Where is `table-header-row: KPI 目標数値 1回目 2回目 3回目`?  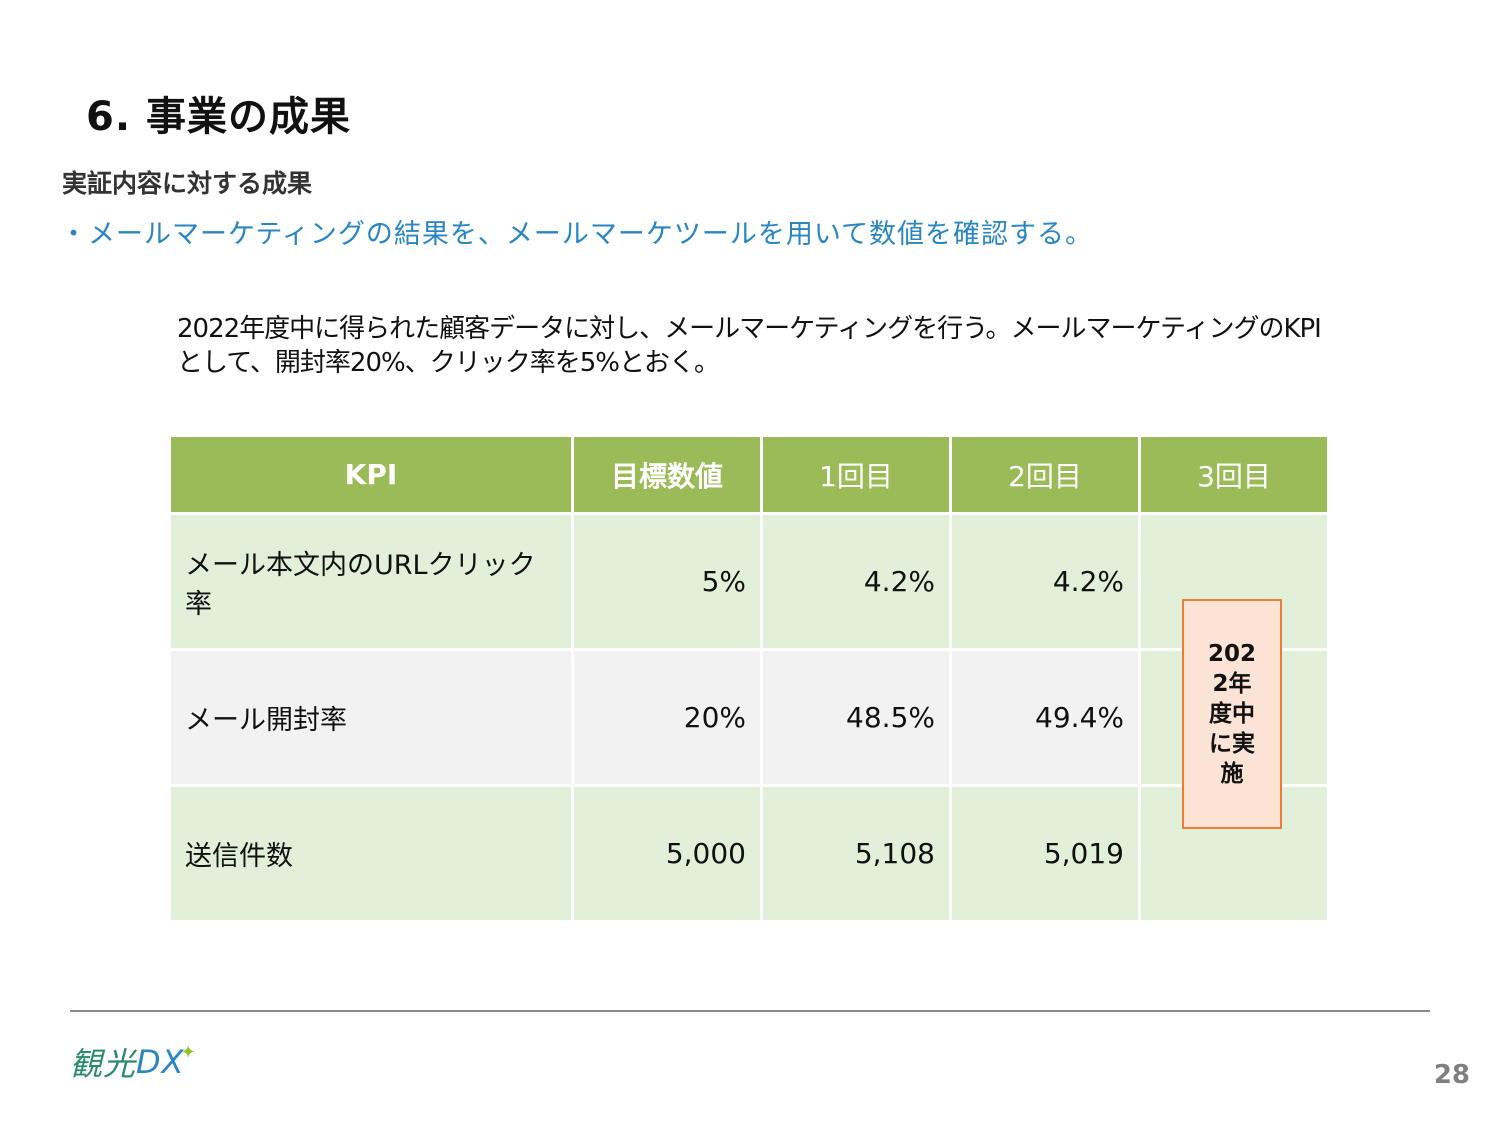
table-header-row: KPI 目標数値 1回目 2回目 3回目 is located at coordinates (749, 474).